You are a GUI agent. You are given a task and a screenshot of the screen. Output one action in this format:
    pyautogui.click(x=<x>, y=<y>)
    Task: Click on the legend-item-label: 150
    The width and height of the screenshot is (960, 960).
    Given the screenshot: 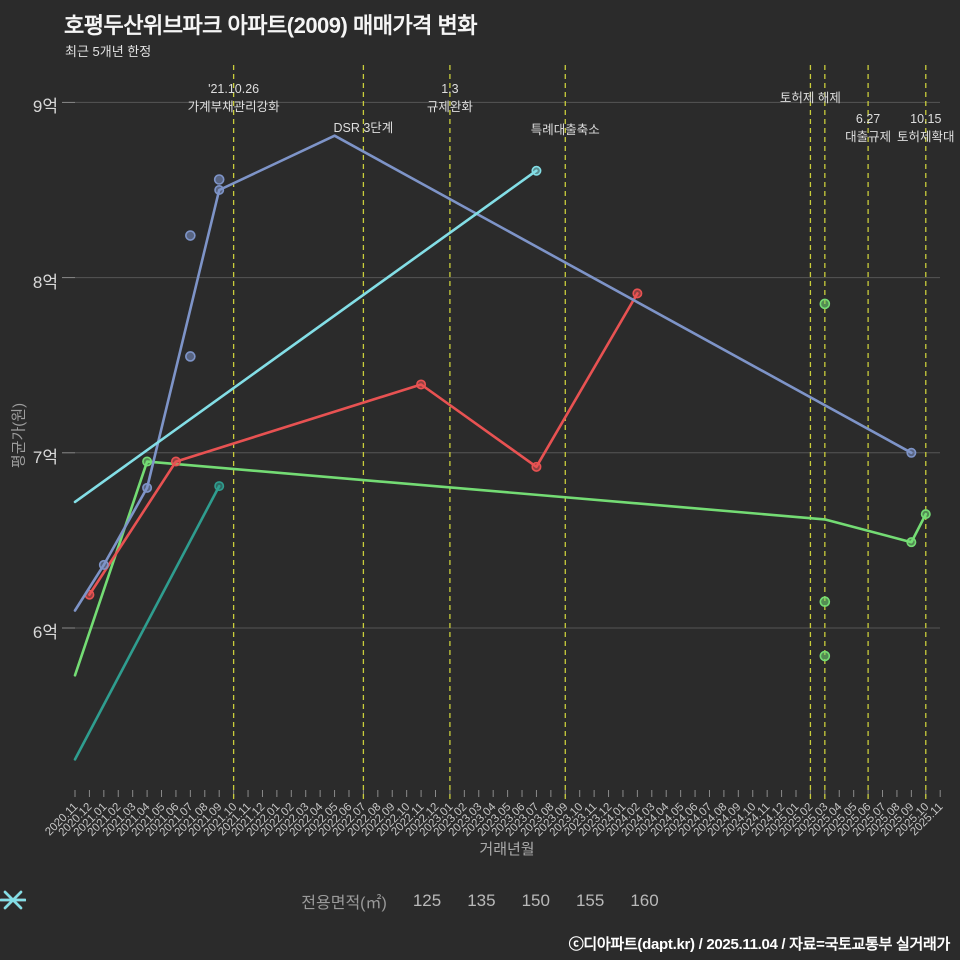 What is the action you would take?
    pyautogui.click(x=535, y=900)
    